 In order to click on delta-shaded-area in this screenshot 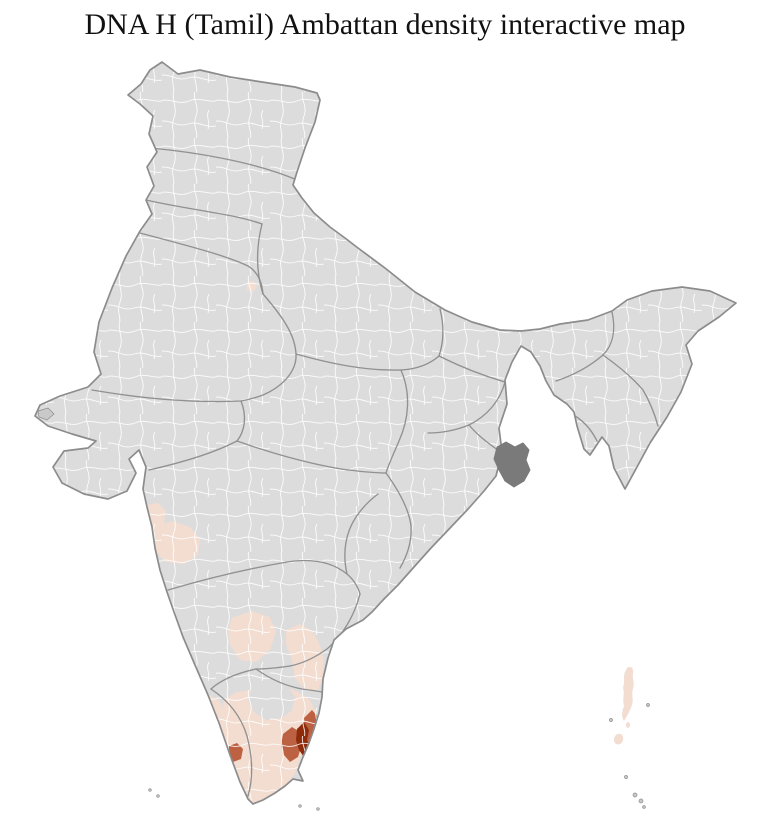, I will do `click(512, 464)`.